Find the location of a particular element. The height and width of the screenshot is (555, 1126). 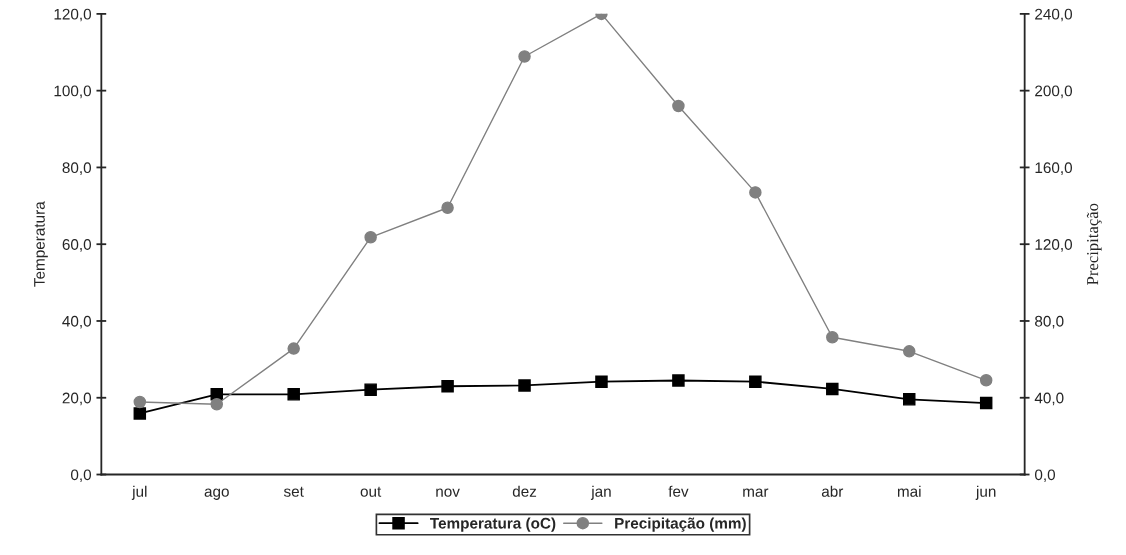

x-tick-label: fev is located at coordinates (678, 491).